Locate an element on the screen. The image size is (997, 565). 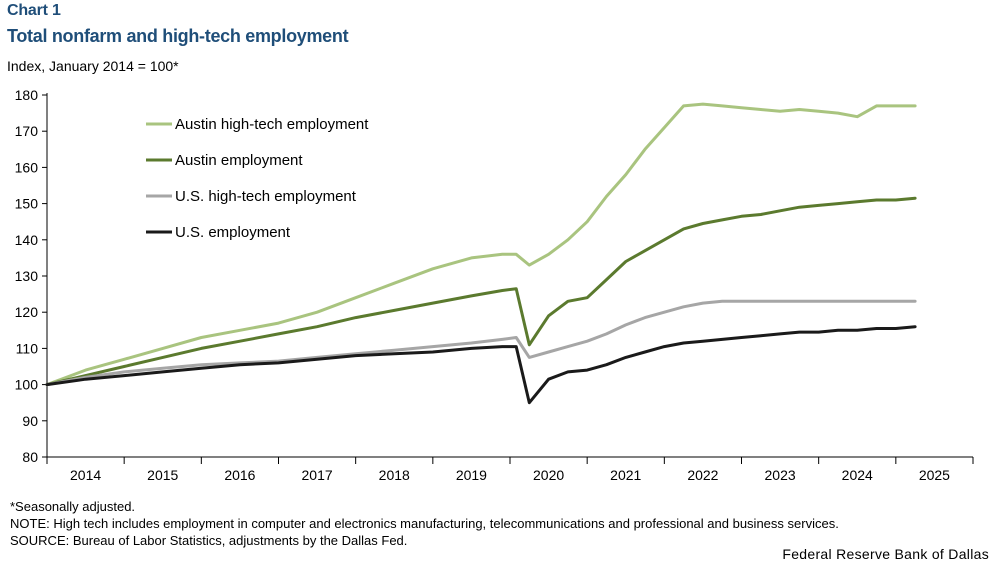
x-tick-label: 2022 is located at coordinates (702, 475).